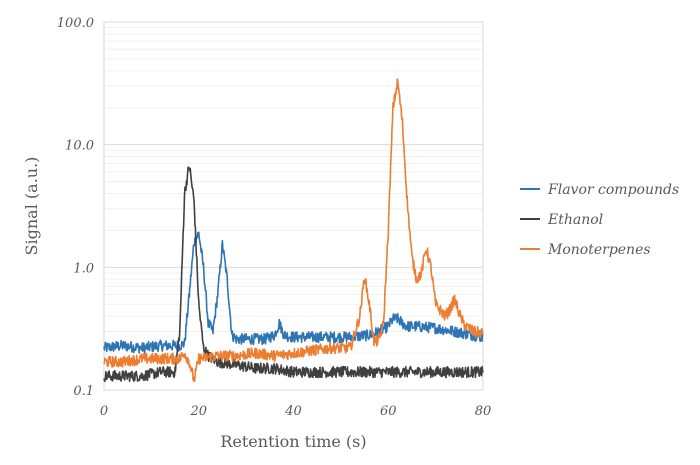 This screenshot has height=465, width=700. Describe the element at coordinates (104, 411) in the screenshot. I see `x-tick-label: 0` at that location.